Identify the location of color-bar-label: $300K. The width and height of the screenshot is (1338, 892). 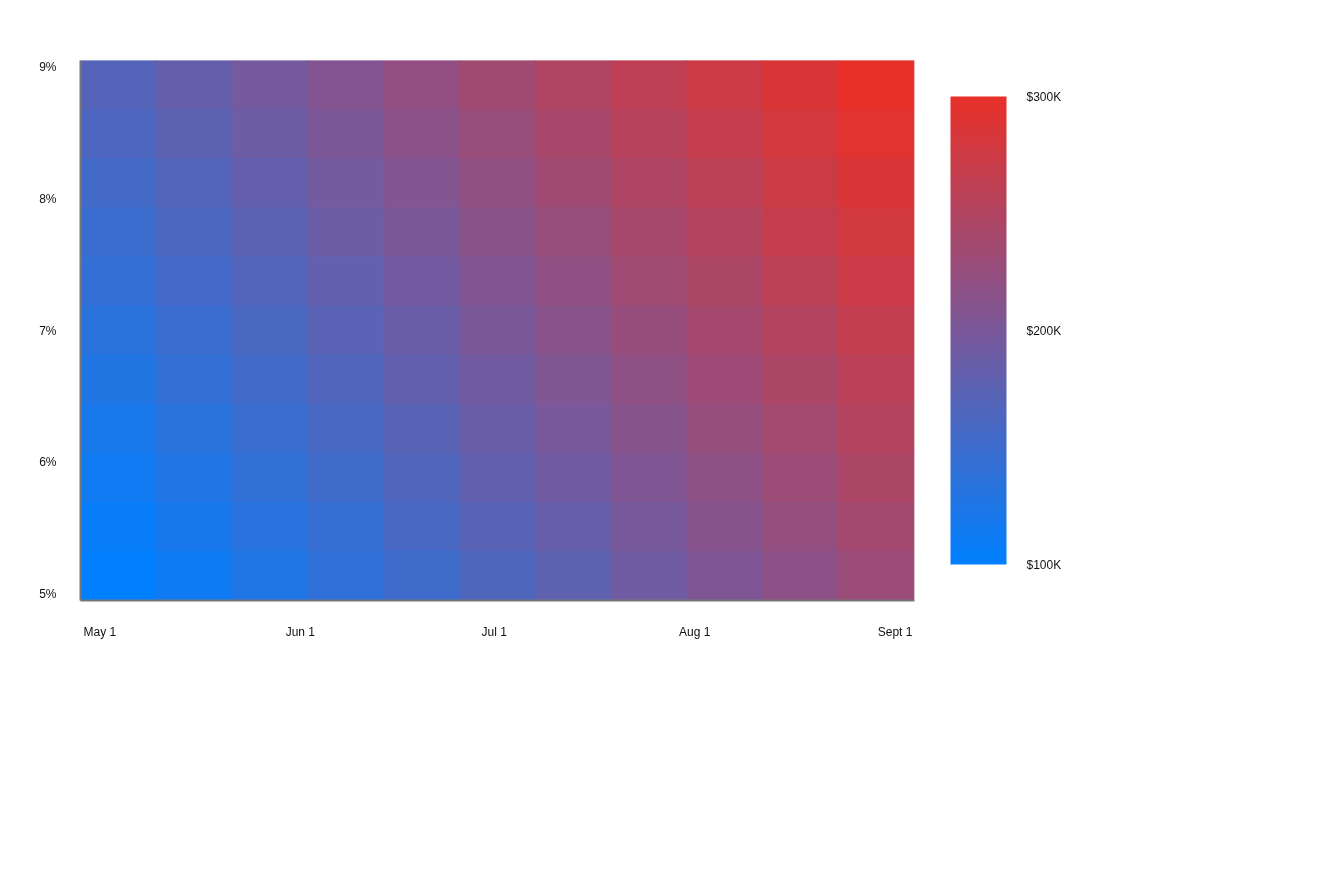
(1044, 96).